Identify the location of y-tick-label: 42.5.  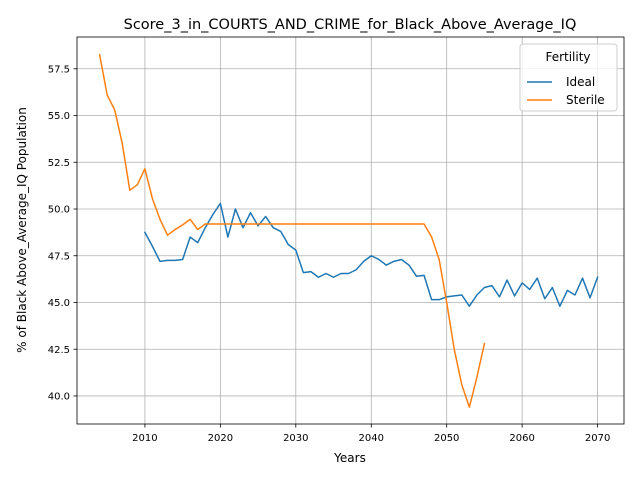
(59, 350).